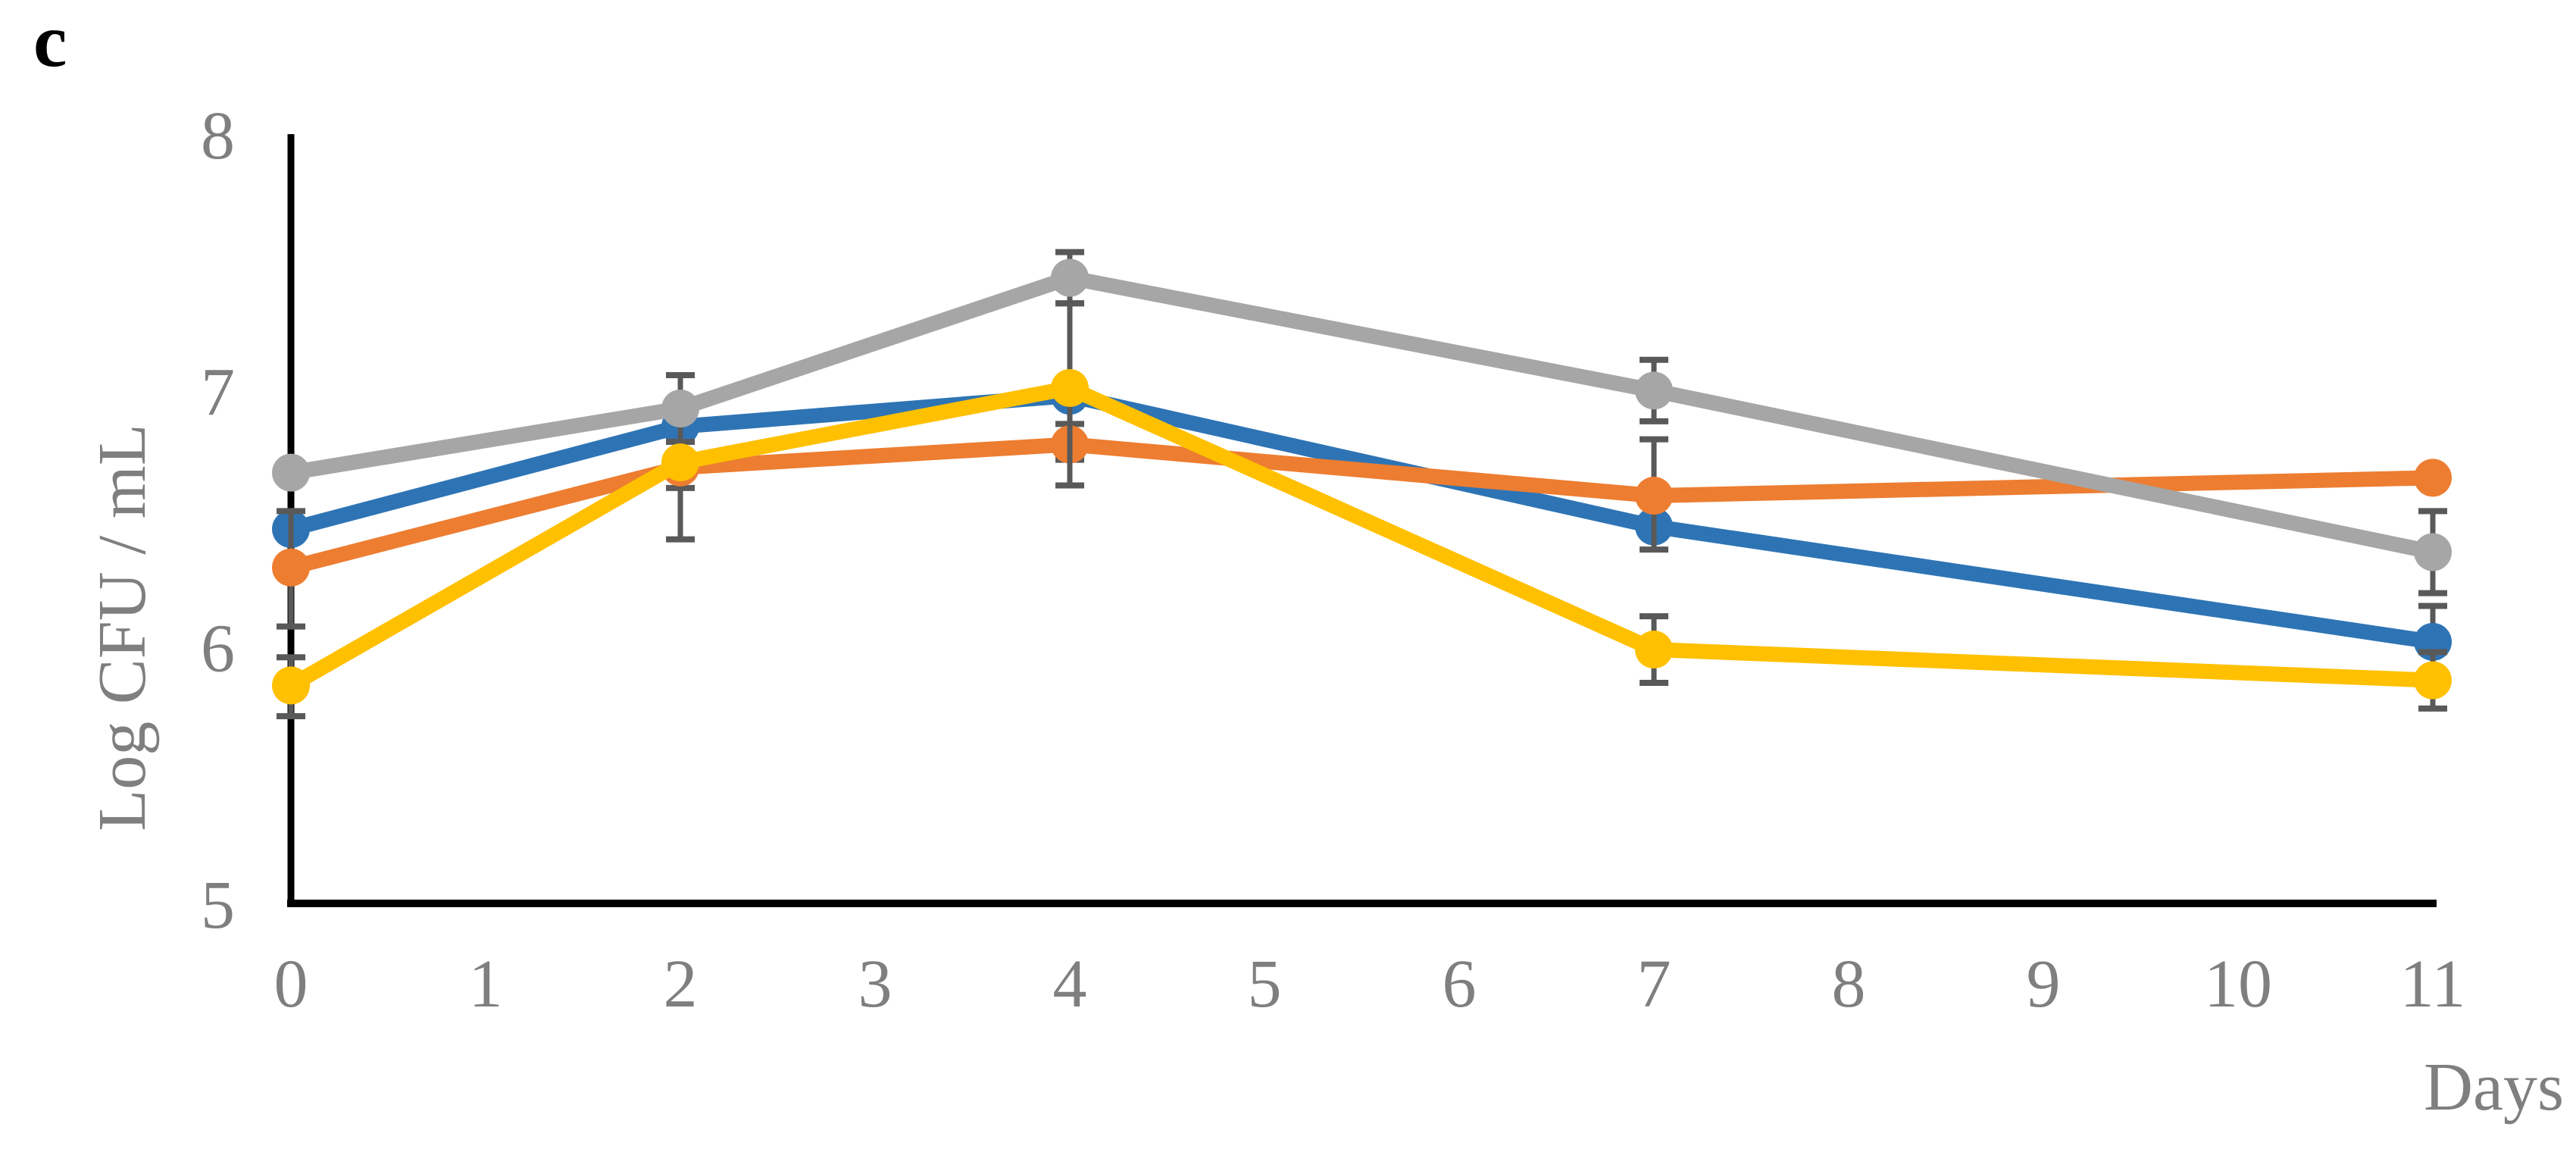 Image resolution: width=2576 pixels, height=1152 pixels. Describe the element at coordinates (2044, 984) in the screenshot. I see `x-tick-label: 9` at that location.